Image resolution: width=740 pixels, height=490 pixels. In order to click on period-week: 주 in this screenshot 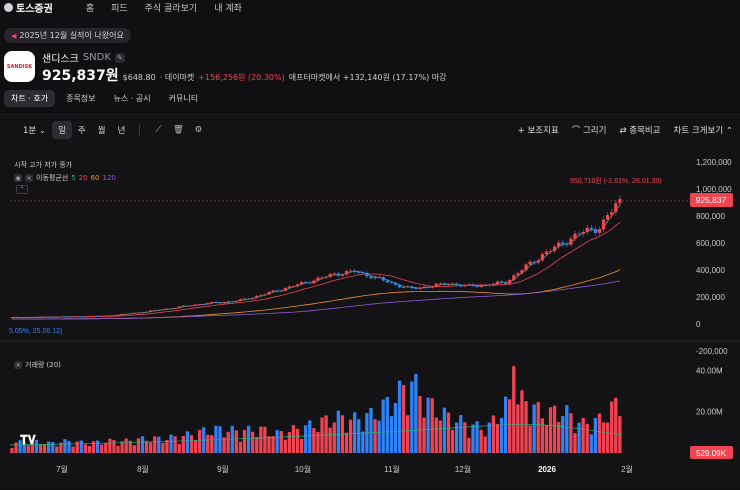, I will do `click(81, 131)`.